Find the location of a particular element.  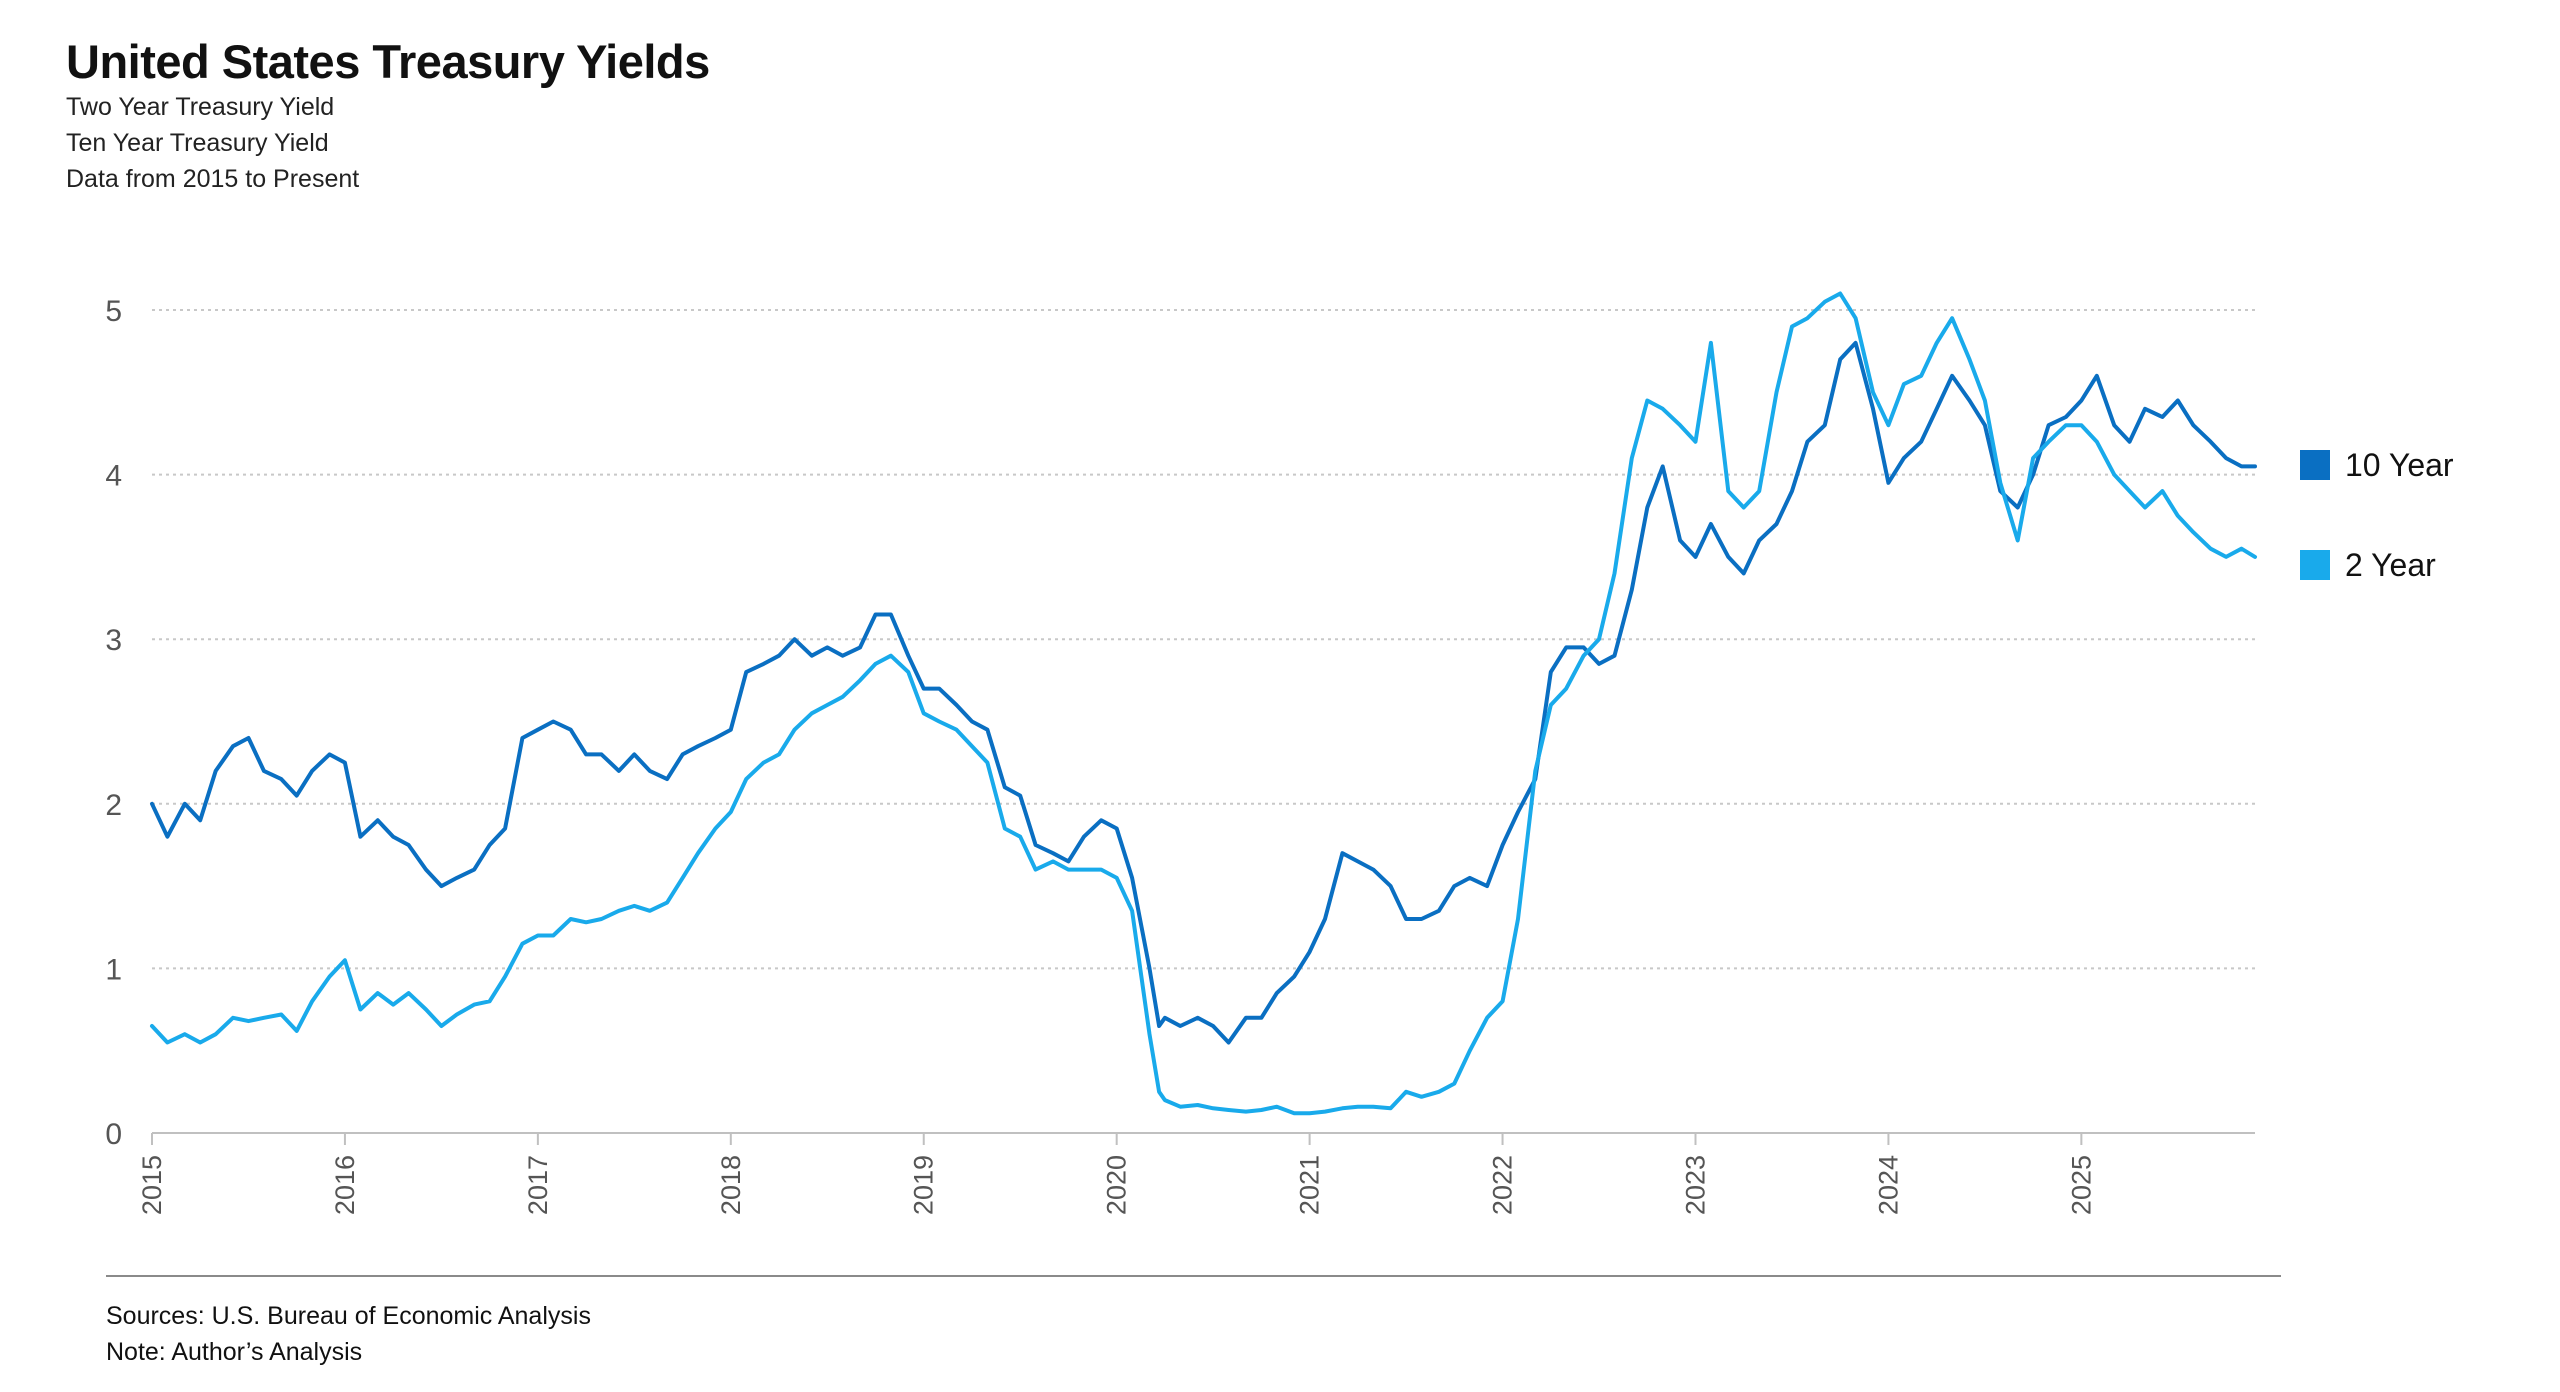

x-tick-label-2019: 2019 is located at coordinates (924, 1185).